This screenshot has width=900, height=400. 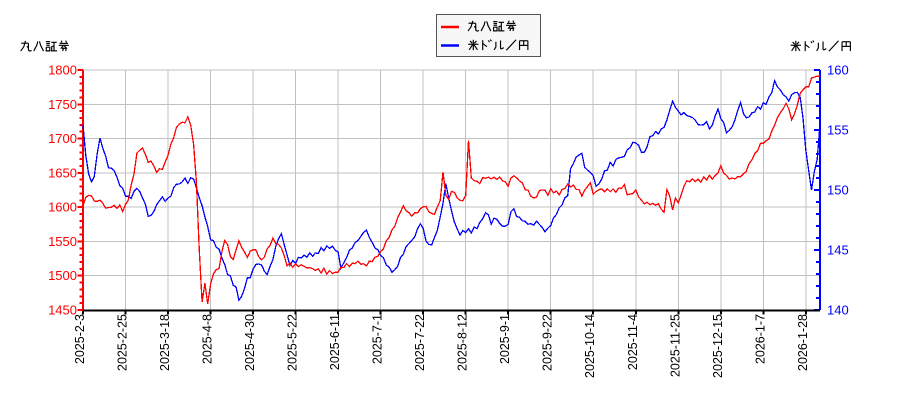 I want to click on svg-text: 2025-2-3, so click(x=80, y=339).